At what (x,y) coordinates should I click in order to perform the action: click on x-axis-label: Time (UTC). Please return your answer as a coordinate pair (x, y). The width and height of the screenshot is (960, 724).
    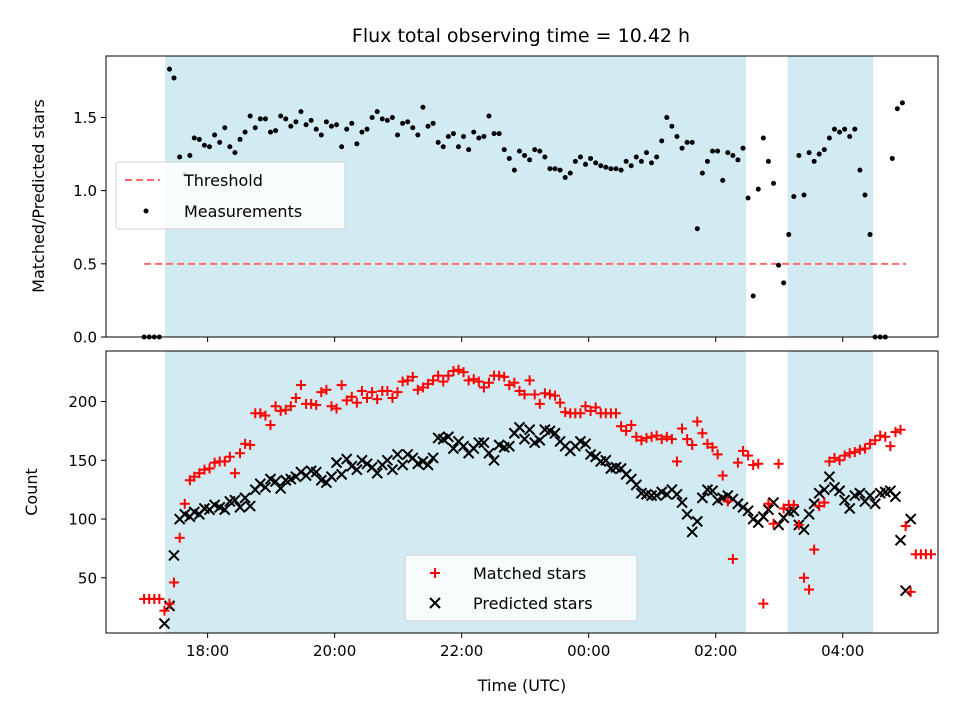
    Looking at the image, I should click on (521, 685).